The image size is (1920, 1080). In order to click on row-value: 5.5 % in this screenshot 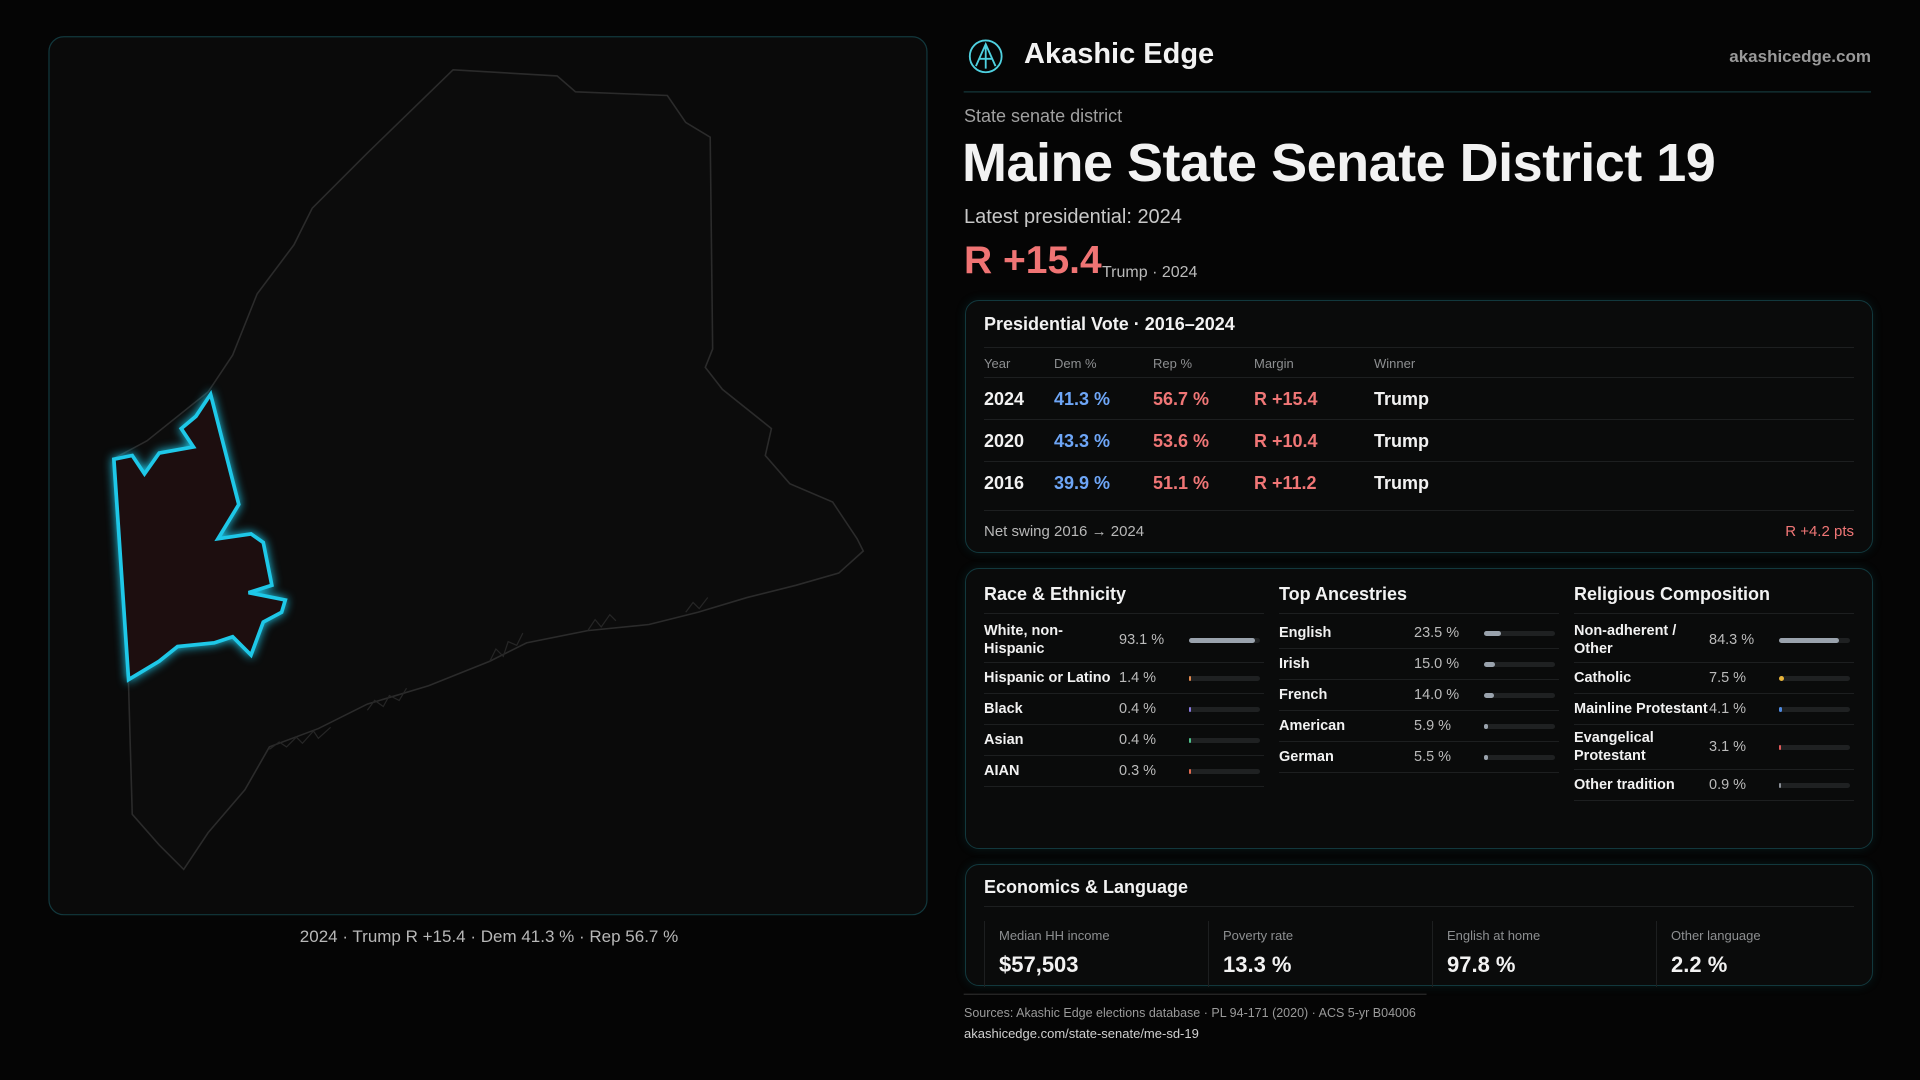, I will do `click(1433, 757)`.